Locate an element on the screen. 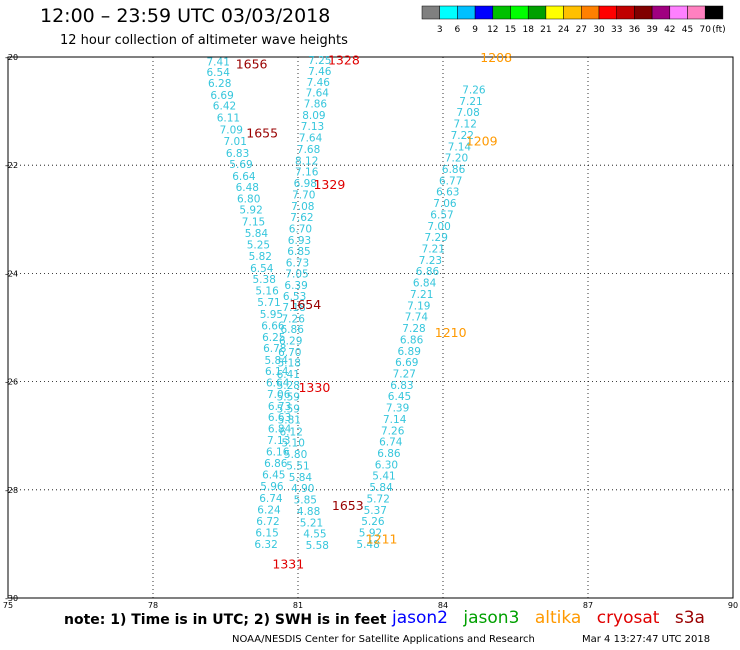 The image size is (740, 650). data-point: 6.29 is located at coordinates (290, 342).